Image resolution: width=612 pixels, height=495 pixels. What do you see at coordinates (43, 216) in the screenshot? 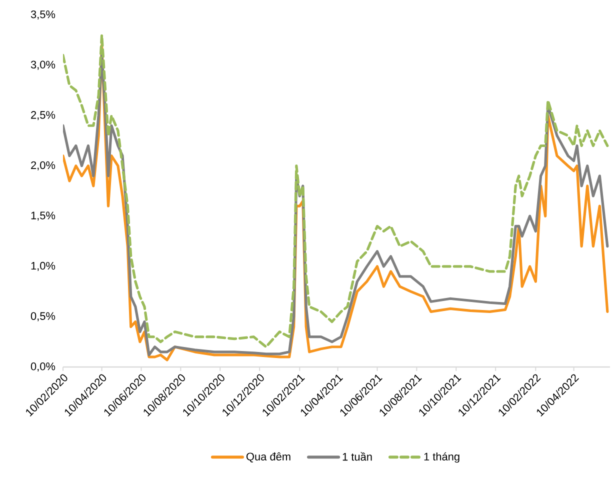
I see `y-tick-label: 1,5%` at bounding box center [43, 216].